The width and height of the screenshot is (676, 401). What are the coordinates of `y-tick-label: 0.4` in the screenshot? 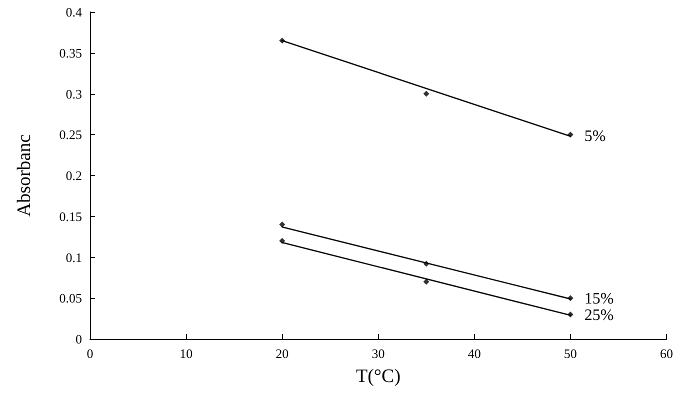 It's located at (74, 12).